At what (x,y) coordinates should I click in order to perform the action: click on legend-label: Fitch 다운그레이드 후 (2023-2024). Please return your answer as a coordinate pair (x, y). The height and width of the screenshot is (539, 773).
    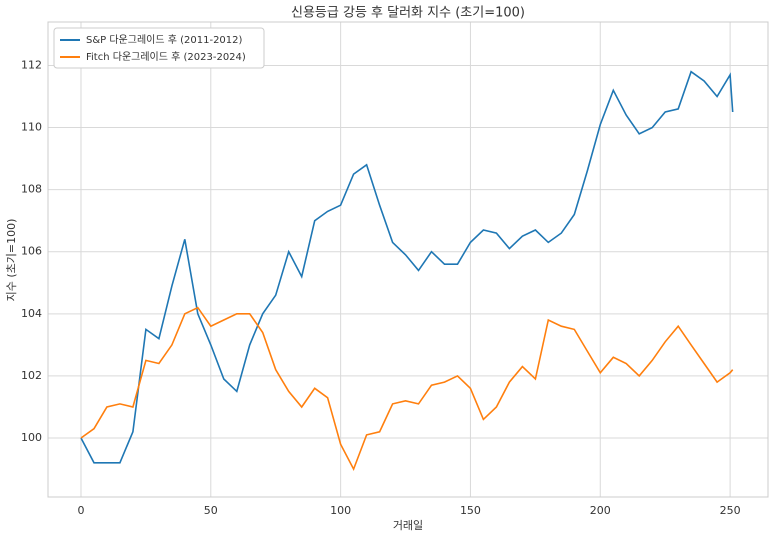
    Looking at the image, I should click on (166, 57).